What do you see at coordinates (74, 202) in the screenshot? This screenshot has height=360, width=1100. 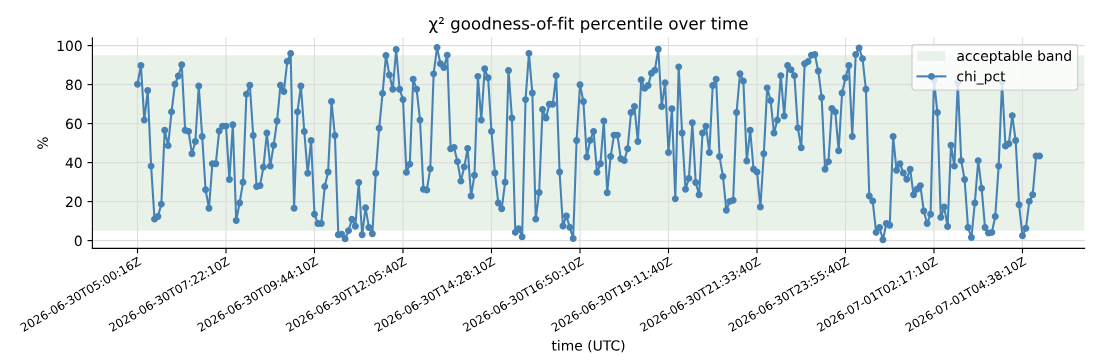 I see `y-tick-label: 20` at bounding box center [74, 202].